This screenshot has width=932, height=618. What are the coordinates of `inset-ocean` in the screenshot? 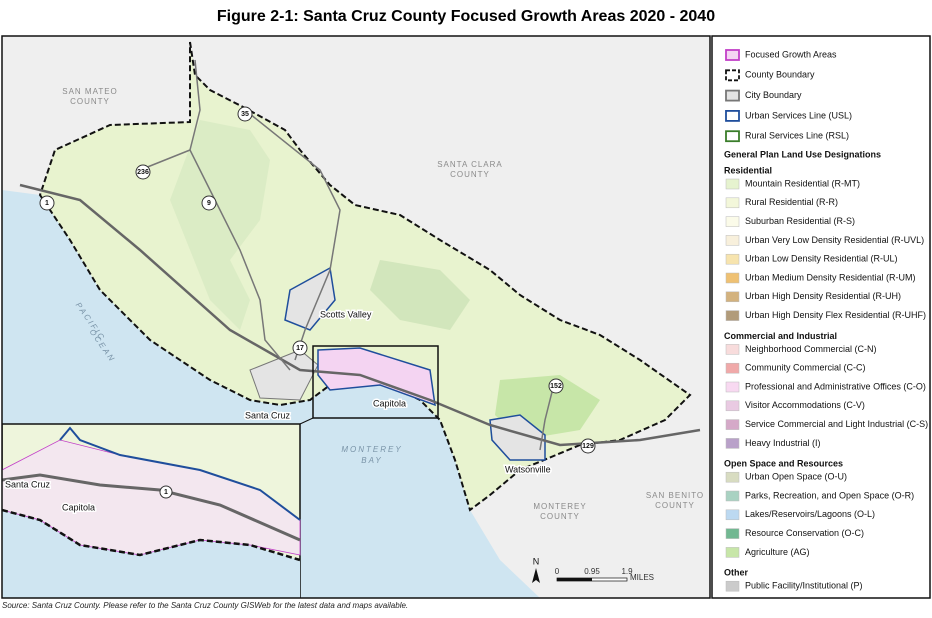 It's located at (151, 554).